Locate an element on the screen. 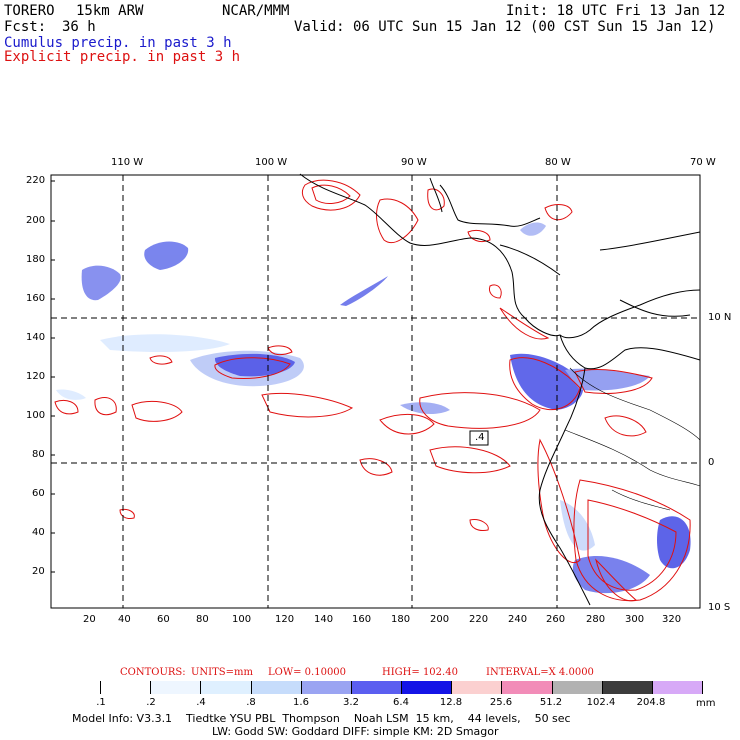 The image size is (740, 740). axis-ticks is located at coordinates (53, 376).